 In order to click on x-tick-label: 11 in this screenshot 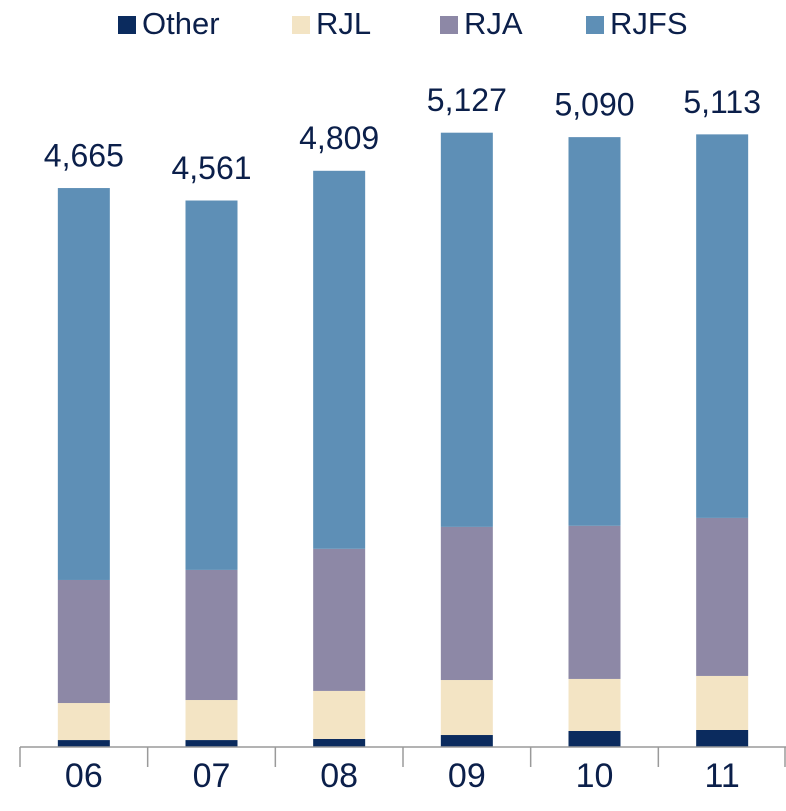, I will do `click(722, 776)`.